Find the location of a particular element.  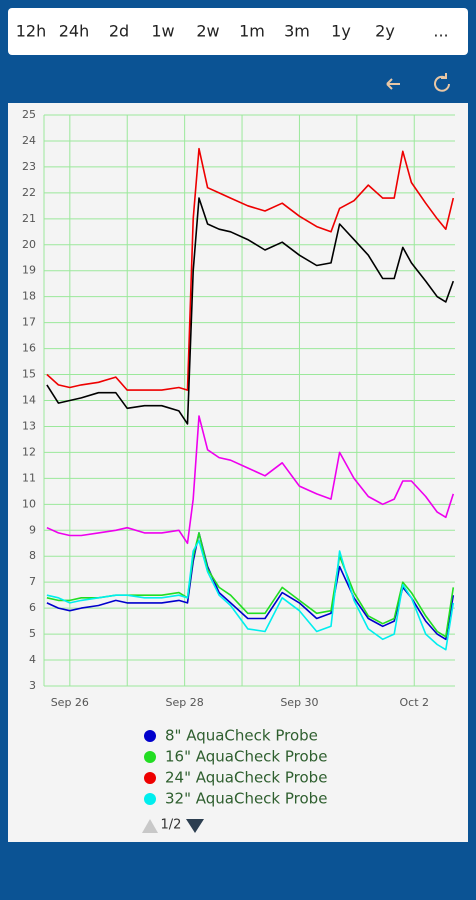

y-tick-label: 22 is located at coordinates (29, 192).